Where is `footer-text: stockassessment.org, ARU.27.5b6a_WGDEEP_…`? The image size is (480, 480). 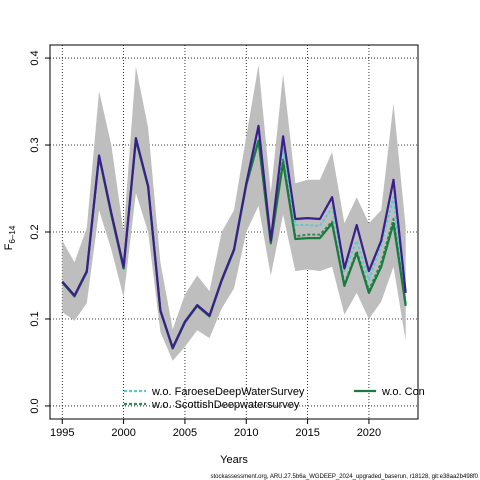
footer-text: stockassessment.org, ARU.27.5b6a_WGDEEP_… is located at coordinates (344, 477).